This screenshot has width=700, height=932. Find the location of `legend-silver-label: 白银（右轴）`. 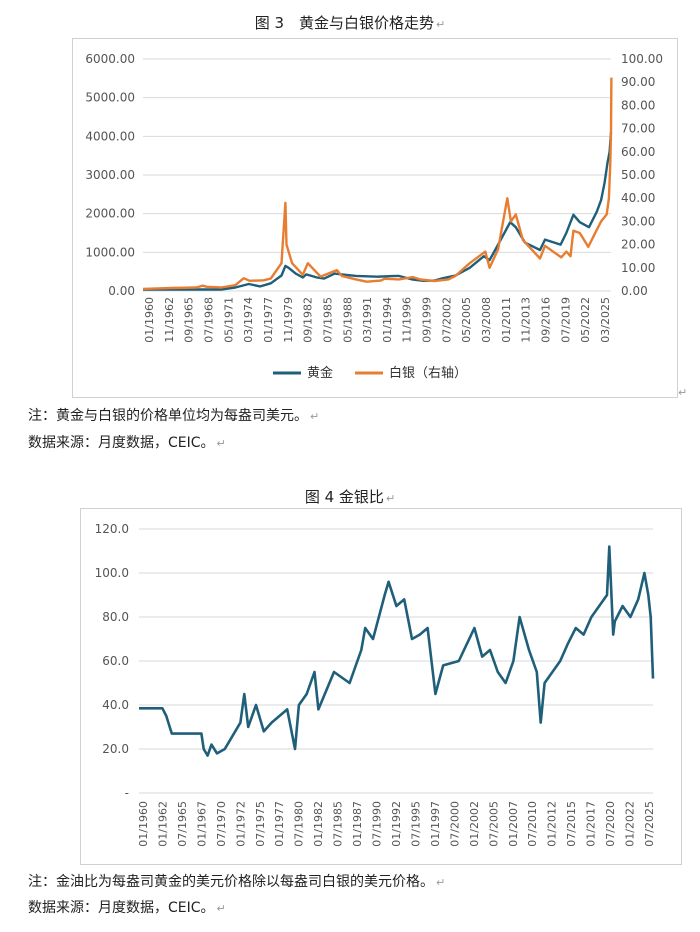

legend-silver-label: 白银（右轴） is located at coordinates (428, 373).